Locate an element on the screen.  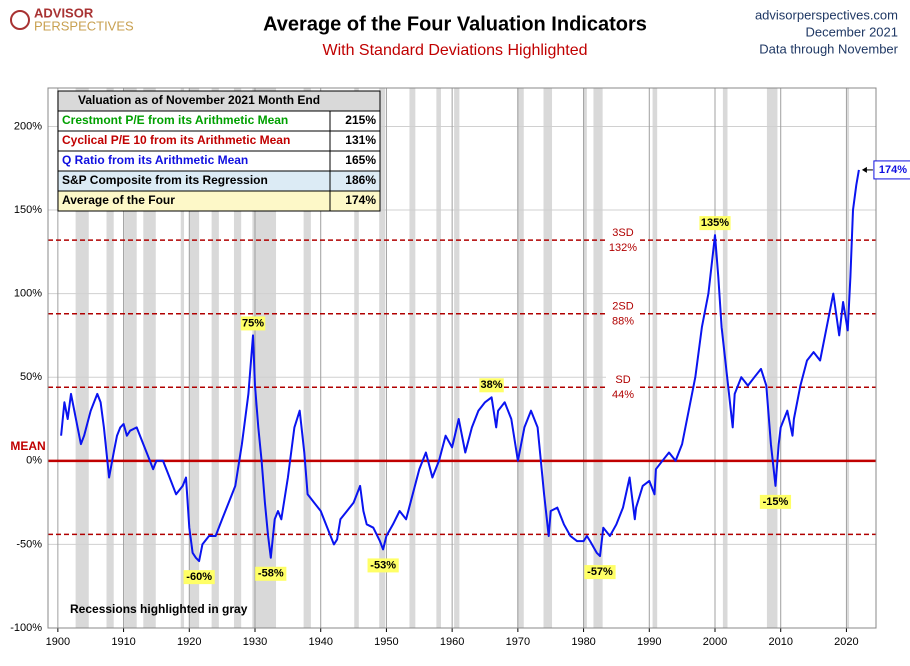
sd-value-label: 44% is located at coordinates (623, 395).